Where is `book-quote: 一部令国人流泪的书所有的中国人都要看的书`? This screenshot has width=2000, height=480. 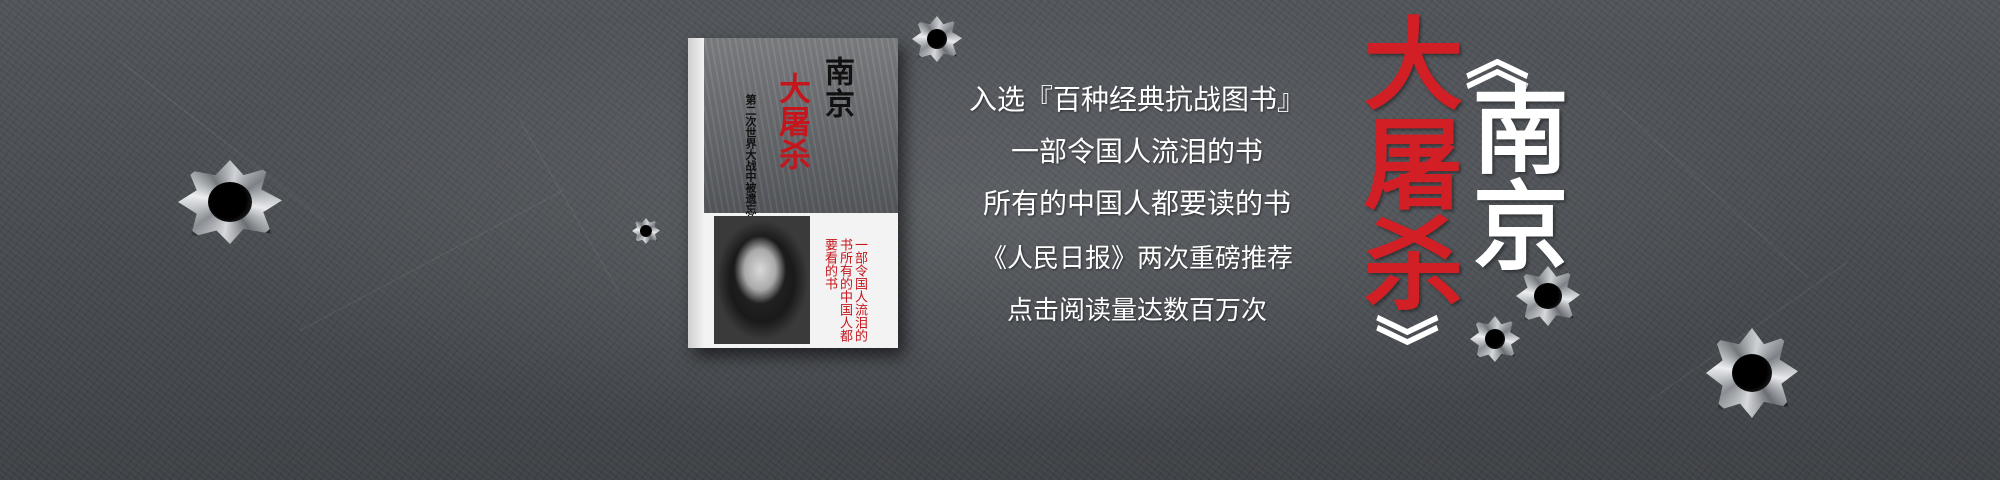 book-quote: 一部令国人流泪的书所有的中国人都要看的书 is located at coordinates (844, 293).